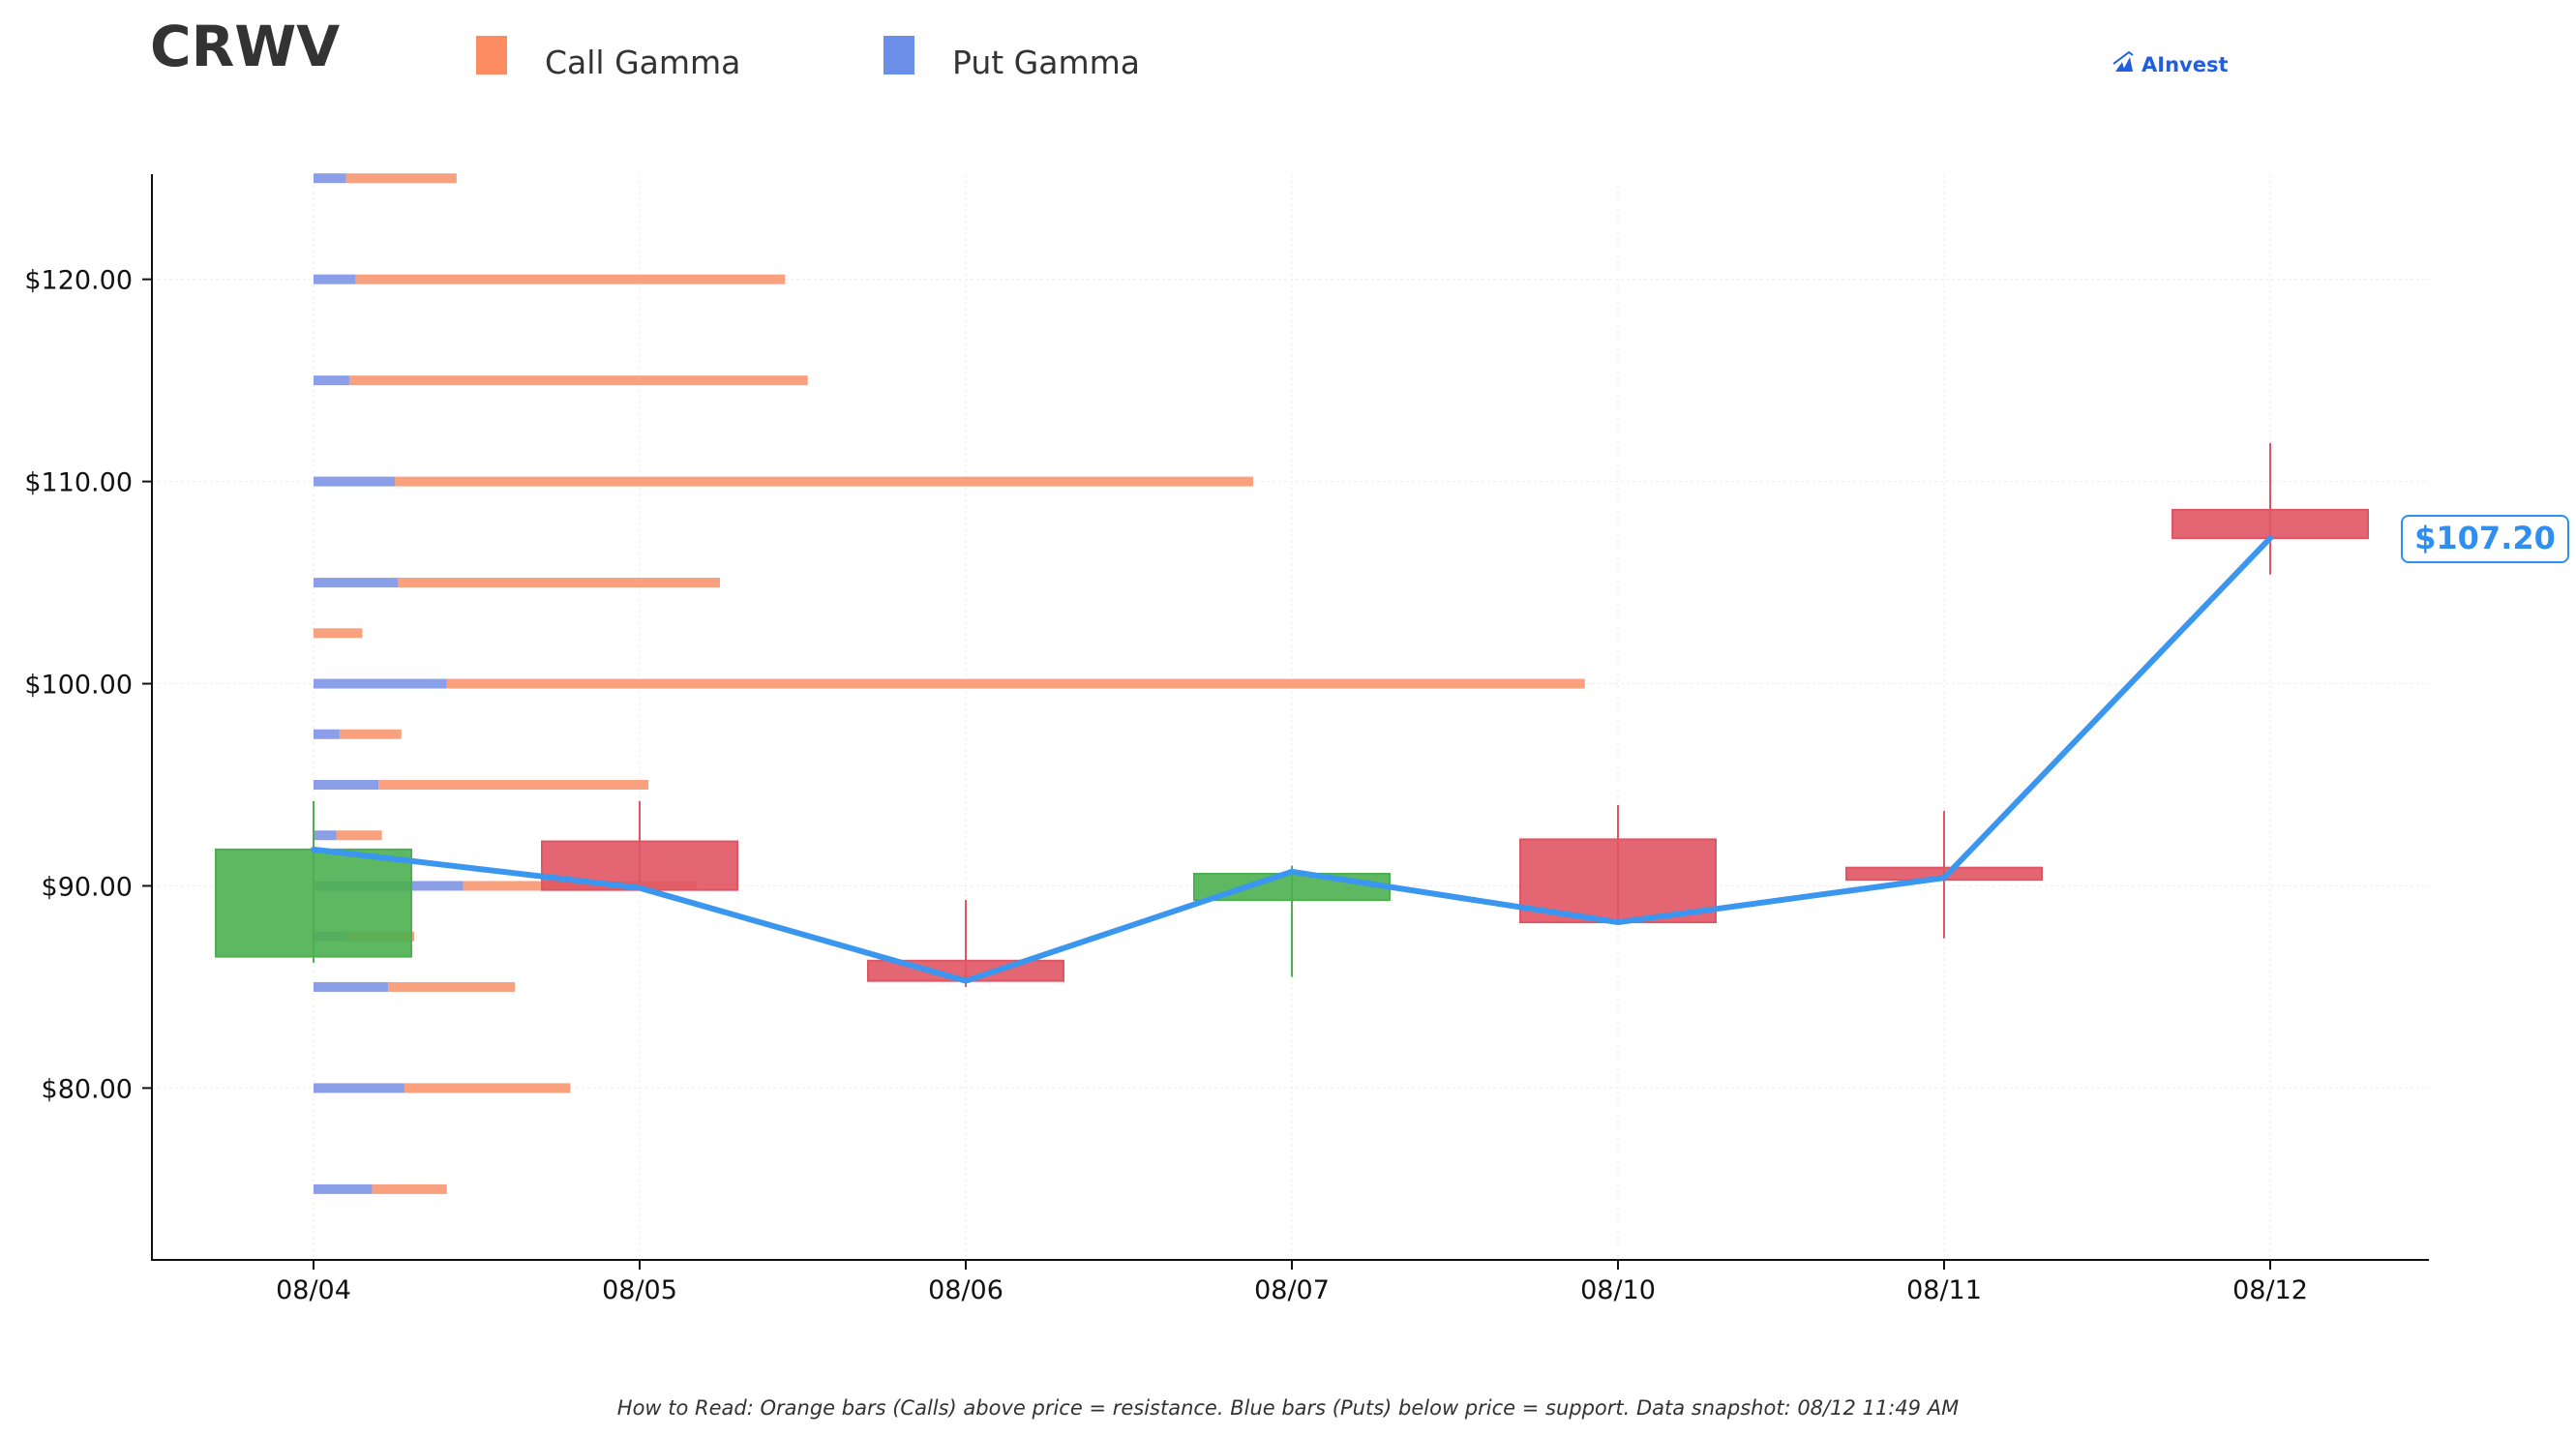 This screenshot has height=1437, width=2576. What do you see at coordinates (642, 62) in the screenshot?
I see `legend-label-call-gamma: Call Gamma` at bounding box center [642, 62].